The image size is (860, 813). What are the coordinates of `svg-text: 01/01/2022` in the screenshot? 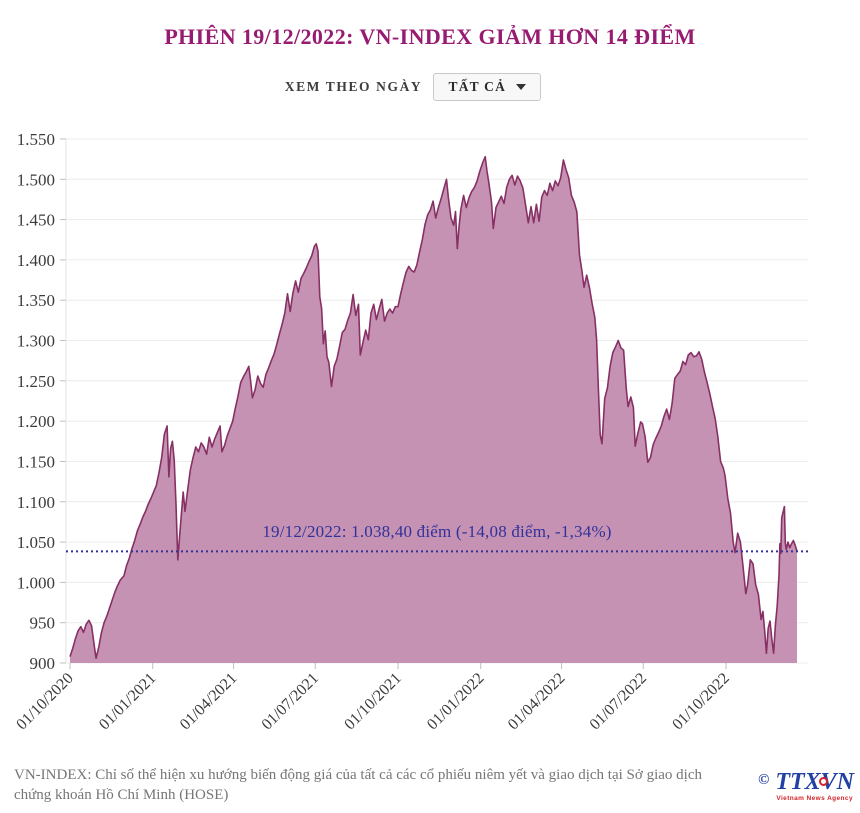 It's located at (456, 702).